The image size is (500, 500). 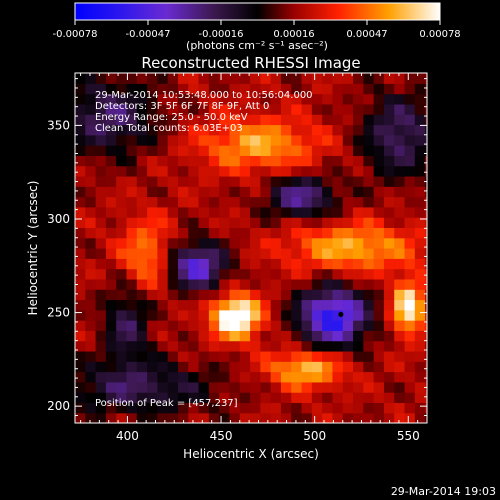 I want to click on y-axis-label: Heliocentric Y (arcsec), so click(x=33, y=248).